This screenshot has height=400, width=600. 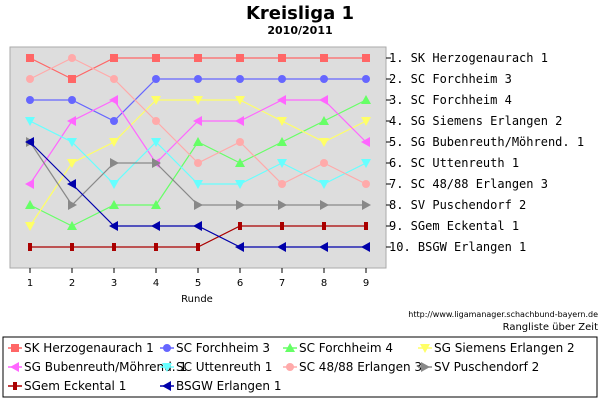 I want to click on legend-item: SC 48/88 Erlangen 3, so click(x=352, y=367).